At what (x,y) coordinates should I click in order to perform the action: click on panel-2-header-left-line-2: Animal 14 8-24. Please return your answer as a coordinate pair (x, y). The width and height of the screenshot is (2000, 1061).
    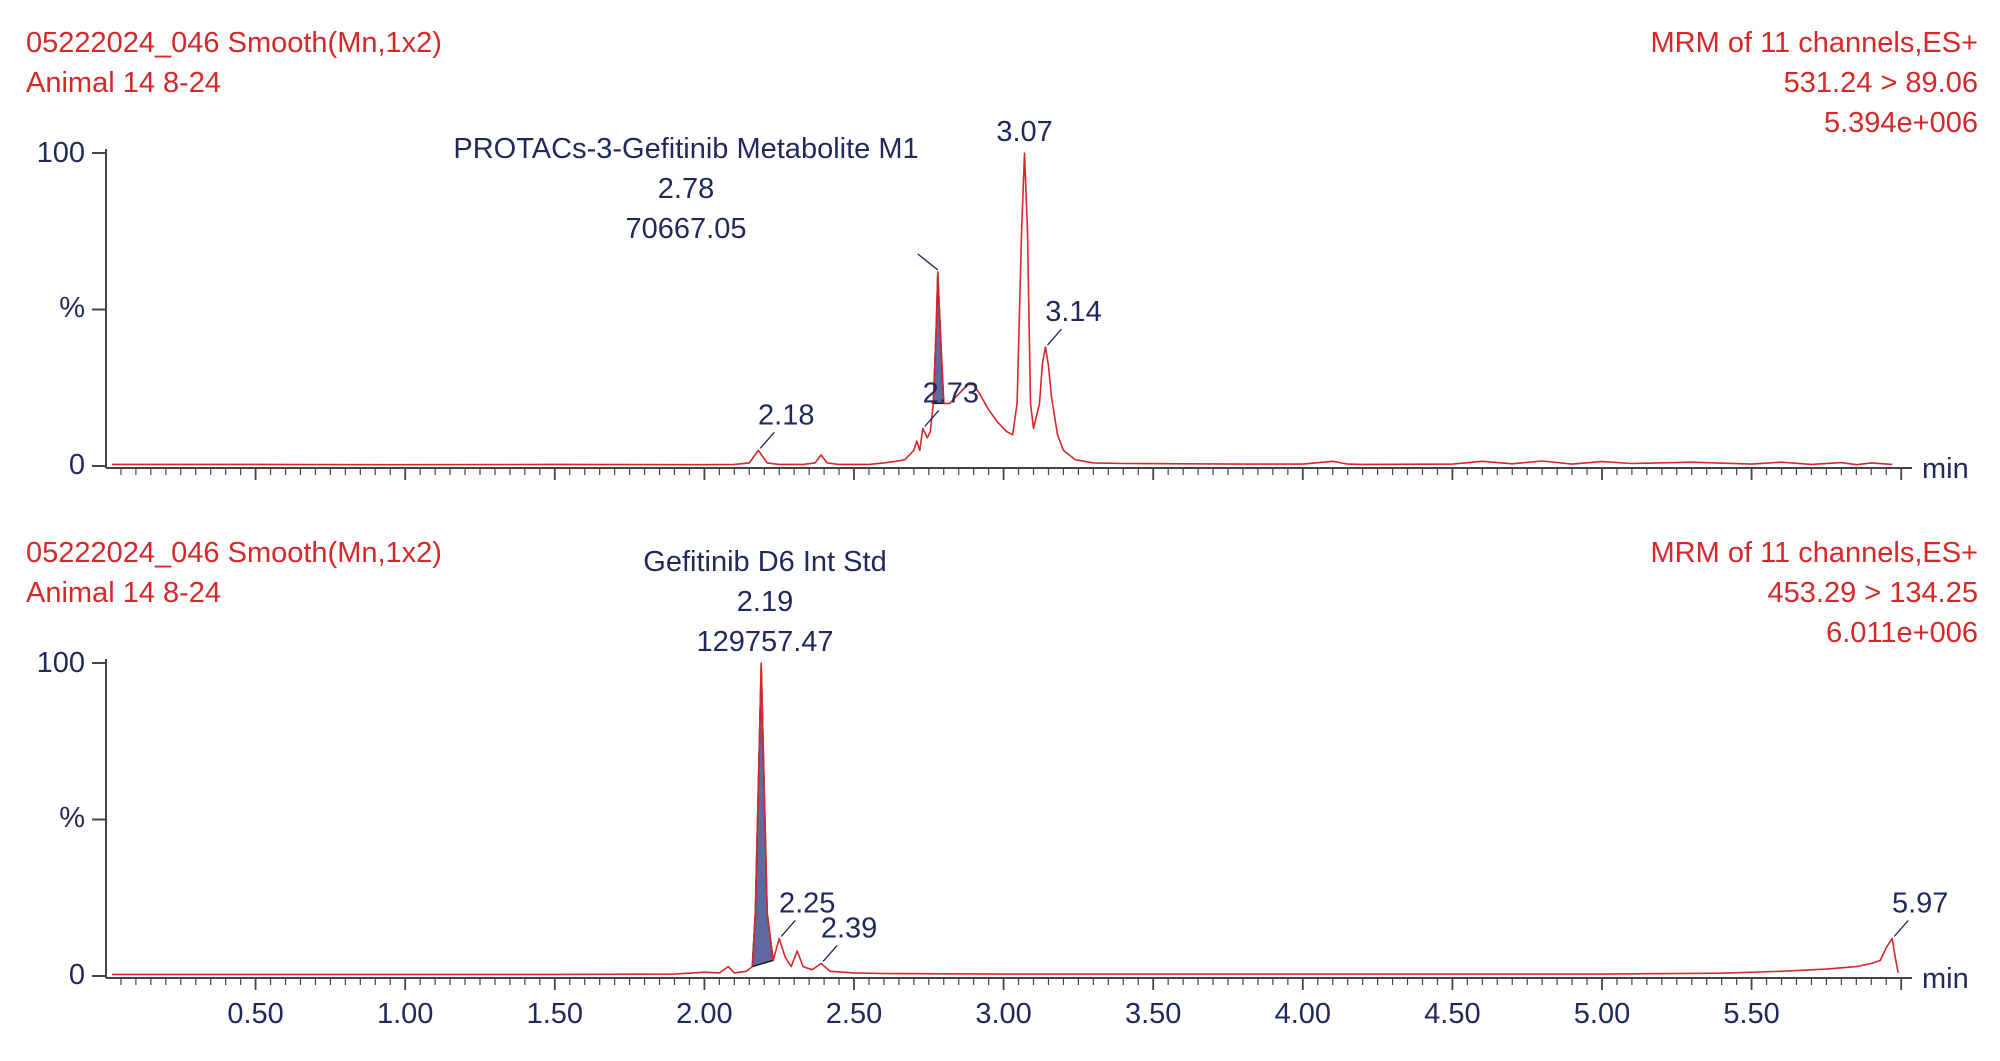
    Looking at the image, I should click on (123, 593).